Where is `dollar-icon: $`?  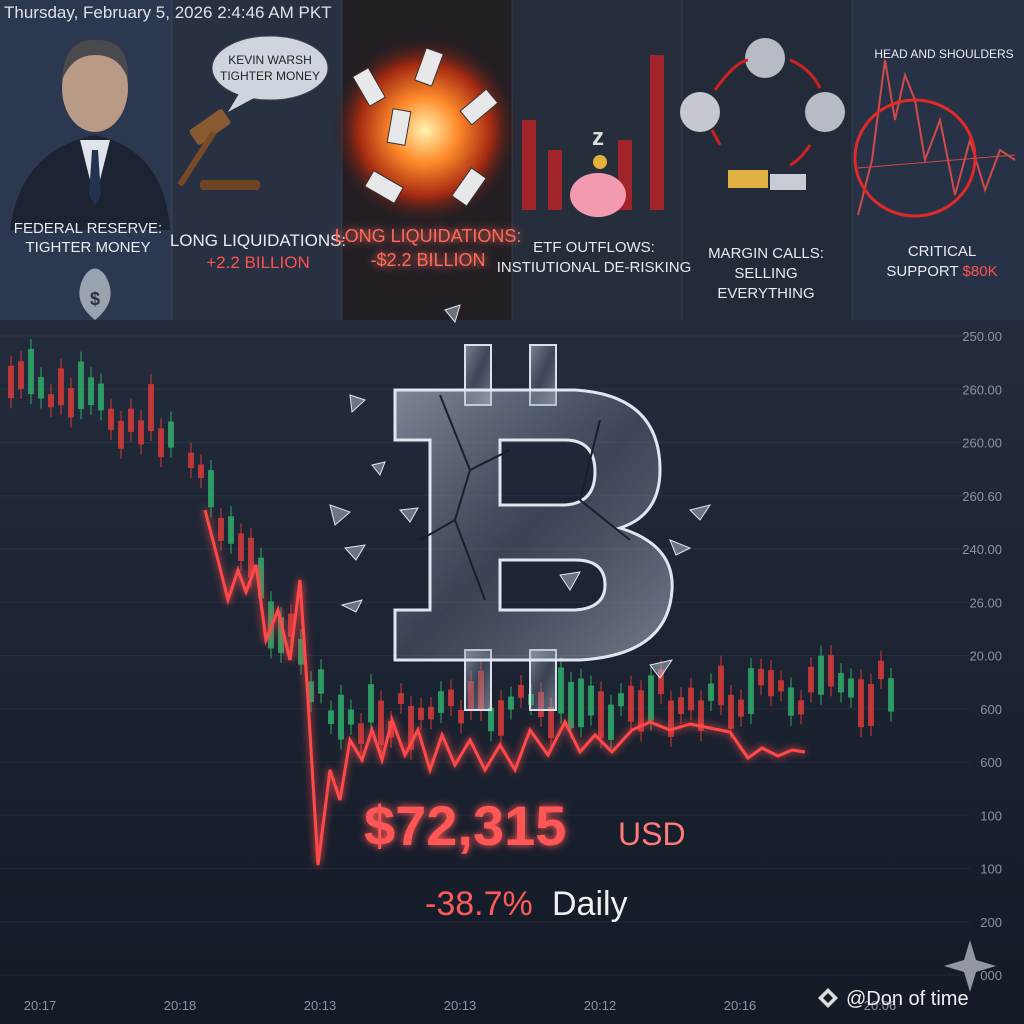
dollar-icon: $ is located at coordinates (95, 299).